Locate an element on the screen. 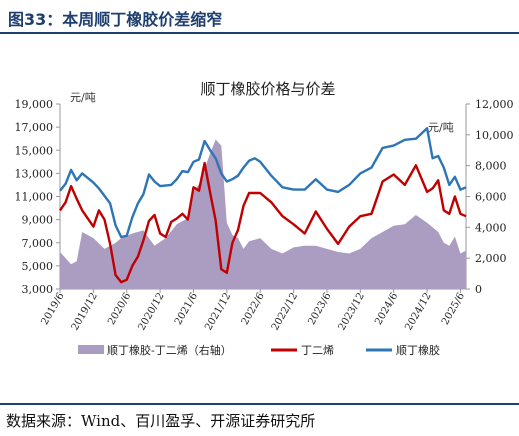 The image size is (519, 436). x-axis-tick-label: 2020/6 is located at coordinates (119, 309).